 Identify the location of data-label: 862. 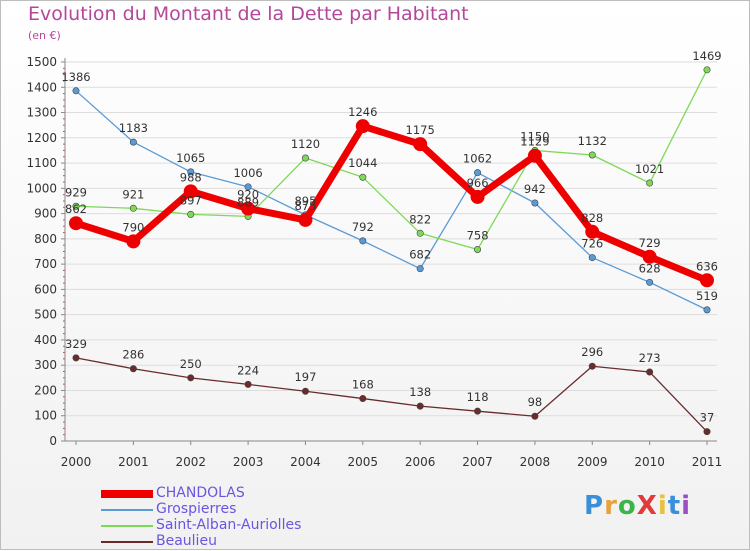
(76, 209).